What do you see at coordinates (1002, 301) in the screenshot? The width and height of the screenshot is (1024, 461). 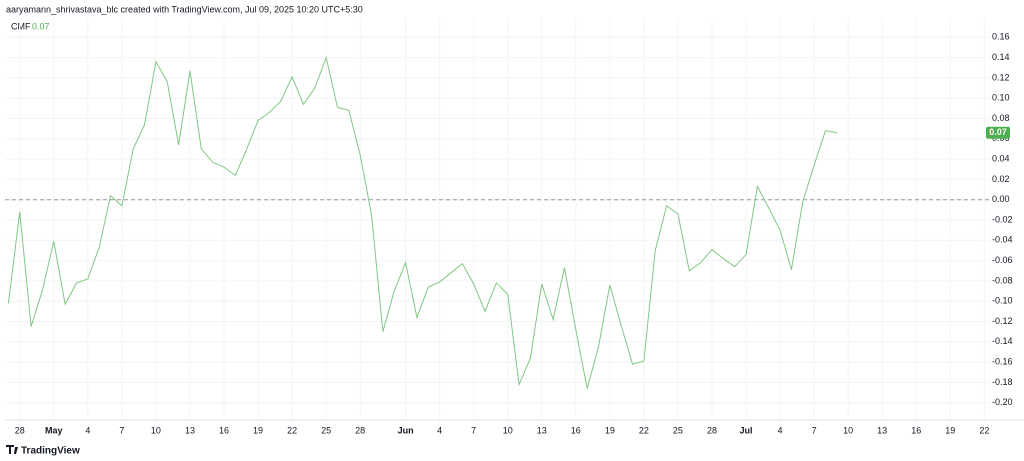 I see `y-tick-label: -0.10` at bounding box center [1002, 301].